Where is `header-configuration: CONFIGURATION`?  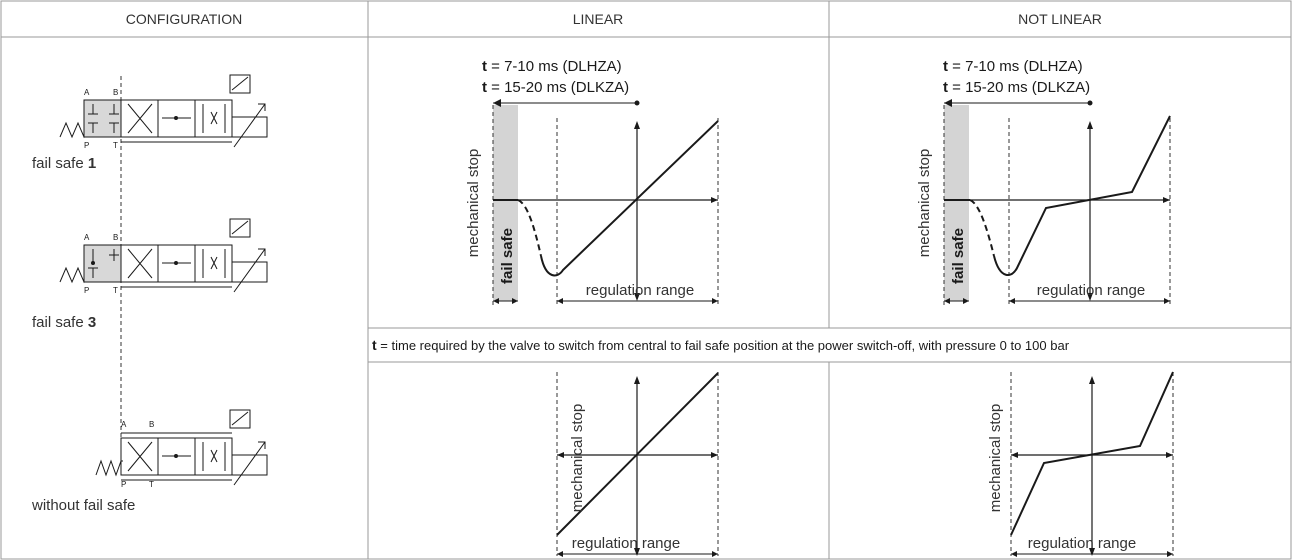 header-configuration: CONFIGURATION is located at coordinates (184, 19).